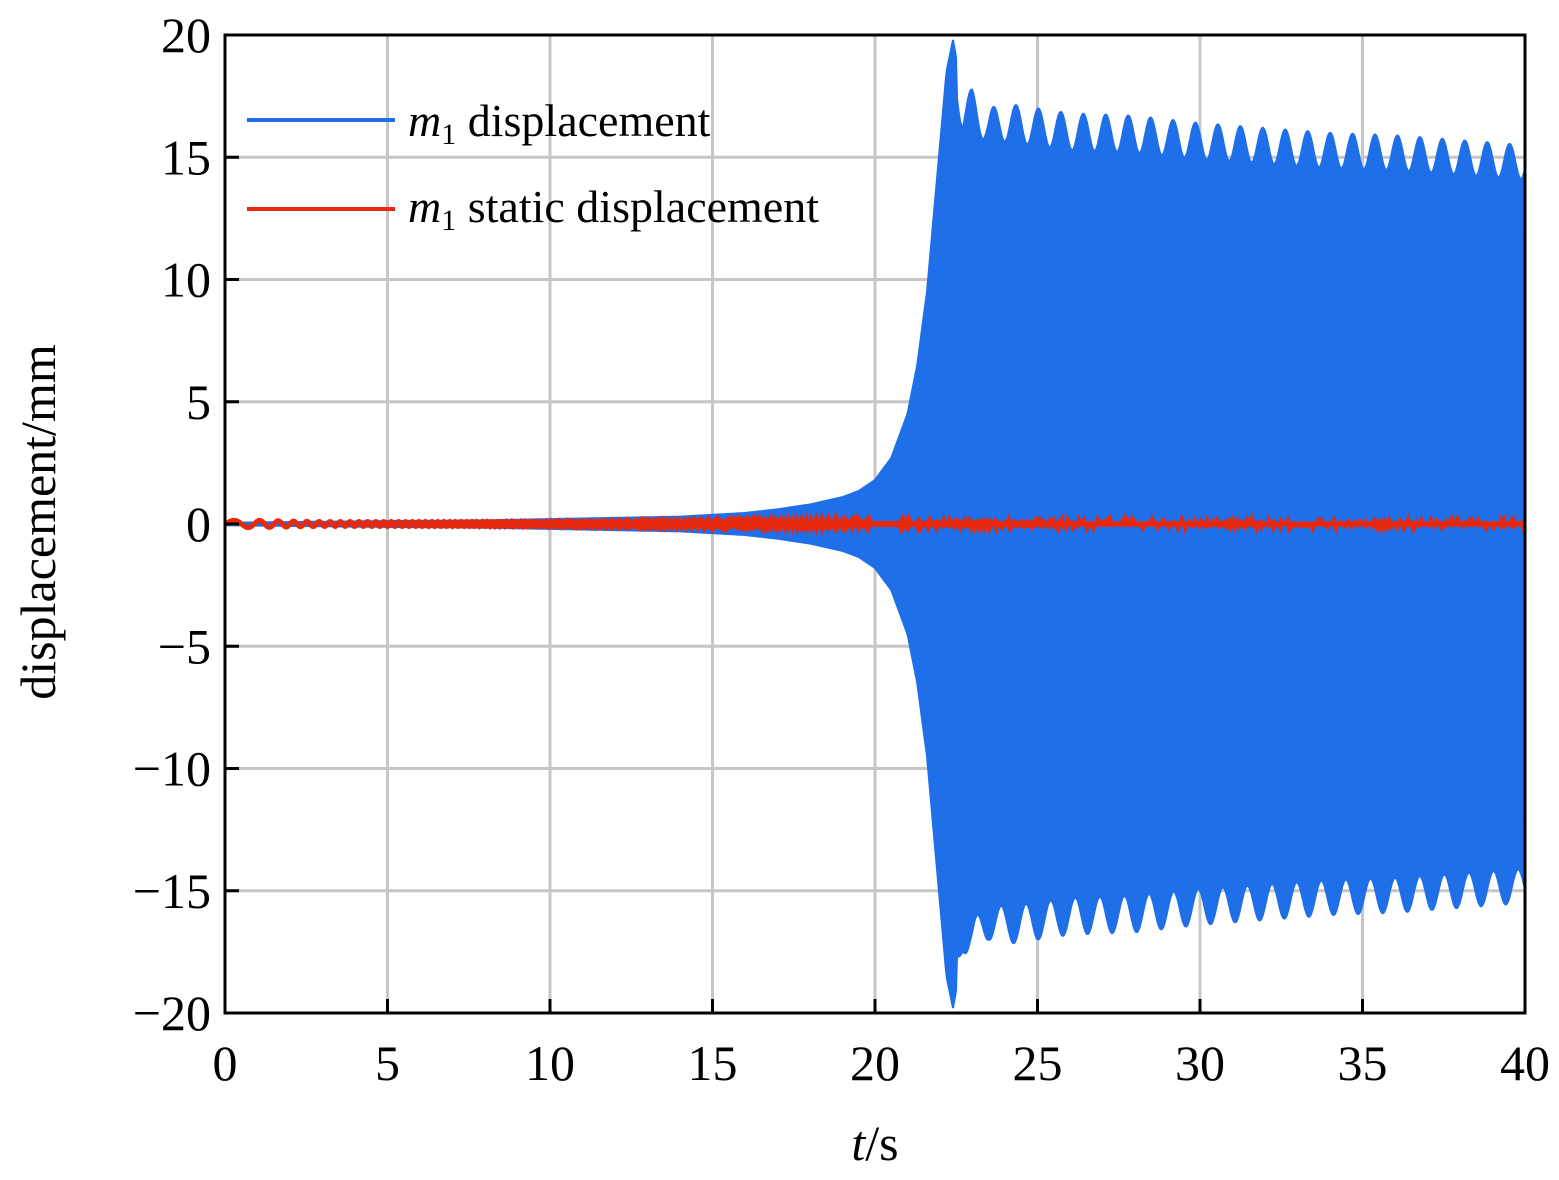 The image size is (1559, 1180). I want to click on x-tick-labels: 0 5 10 15 20 25 30 35 40, so click(882, 1063).